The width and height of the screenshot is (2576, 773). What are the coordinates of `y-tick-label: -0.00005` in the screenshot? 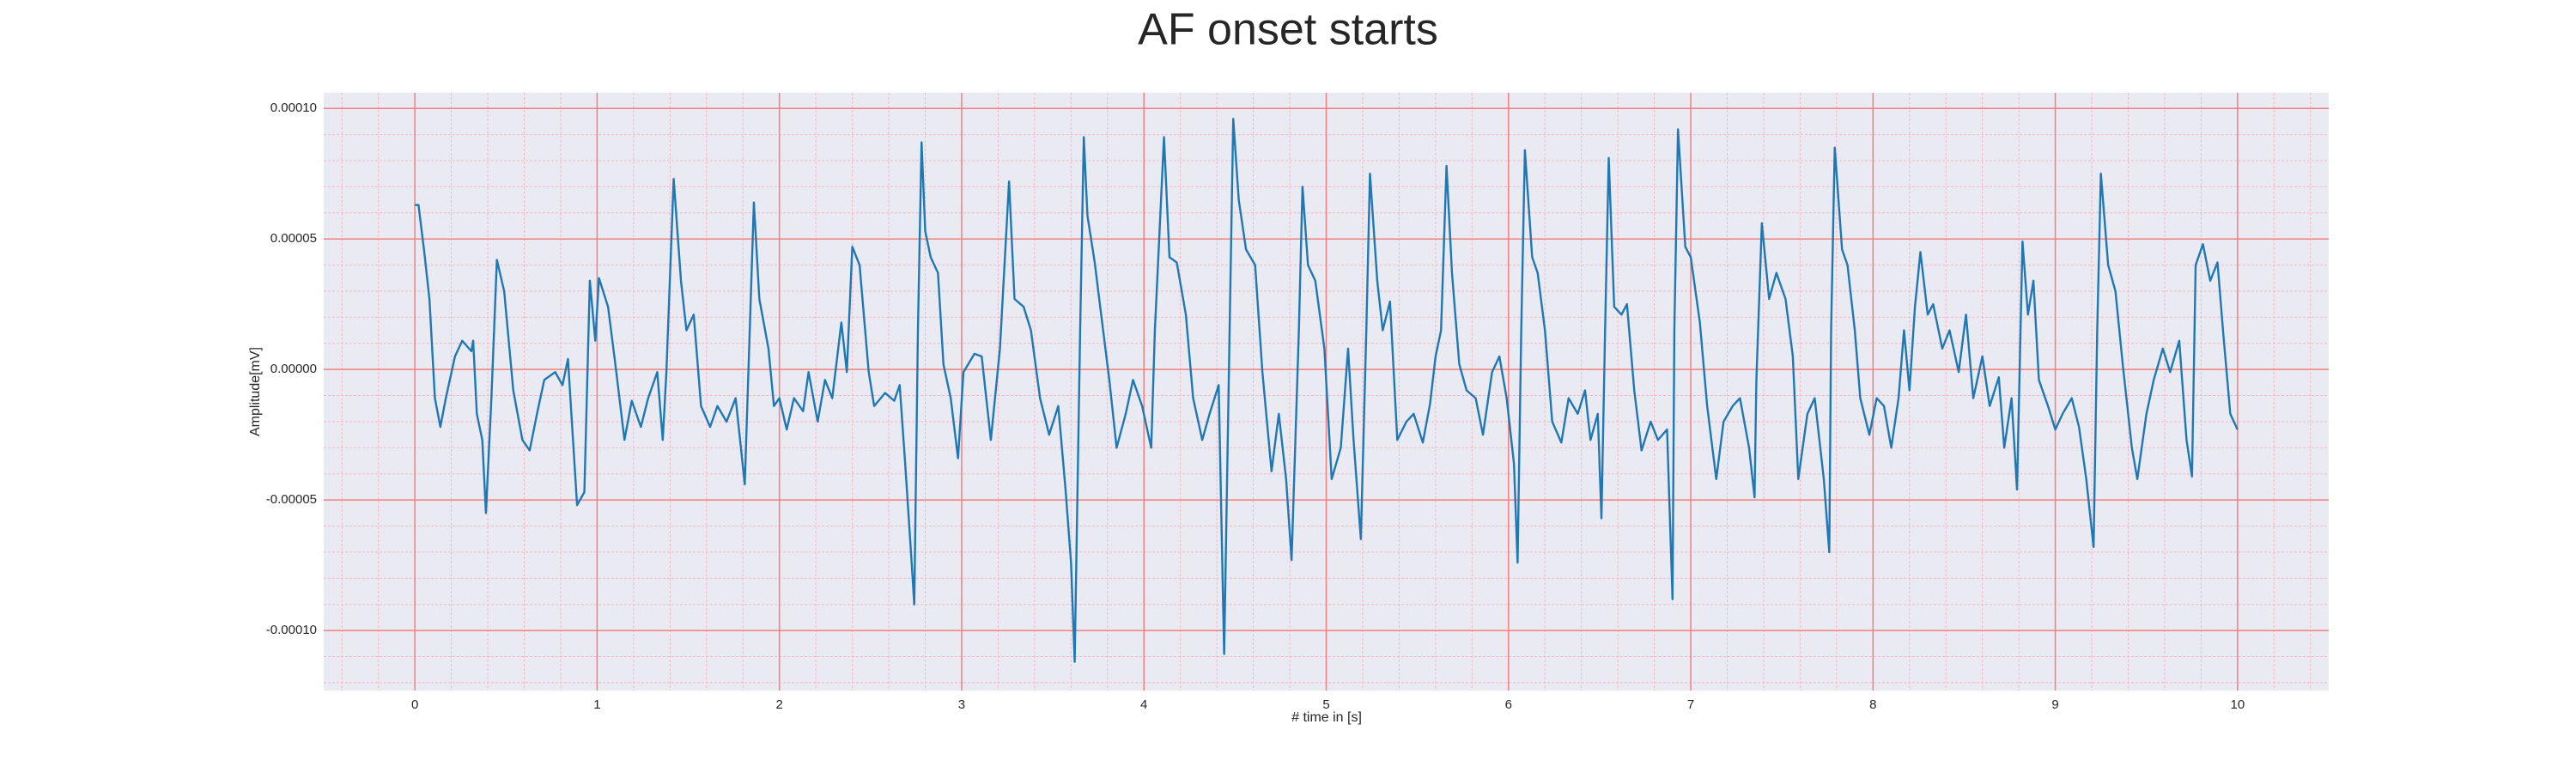 It's located at (291, 499).